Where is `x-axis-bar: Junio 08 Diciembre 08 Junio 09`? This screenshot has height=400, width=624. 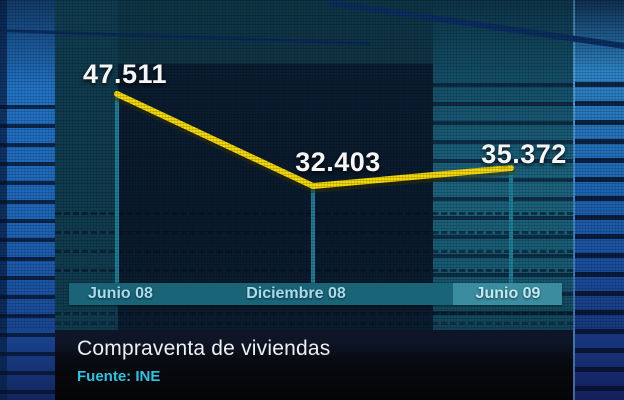 x-axis-bar: Junio 08 Diciembre 08 Junio 09 is located at coordinates (315, 294).